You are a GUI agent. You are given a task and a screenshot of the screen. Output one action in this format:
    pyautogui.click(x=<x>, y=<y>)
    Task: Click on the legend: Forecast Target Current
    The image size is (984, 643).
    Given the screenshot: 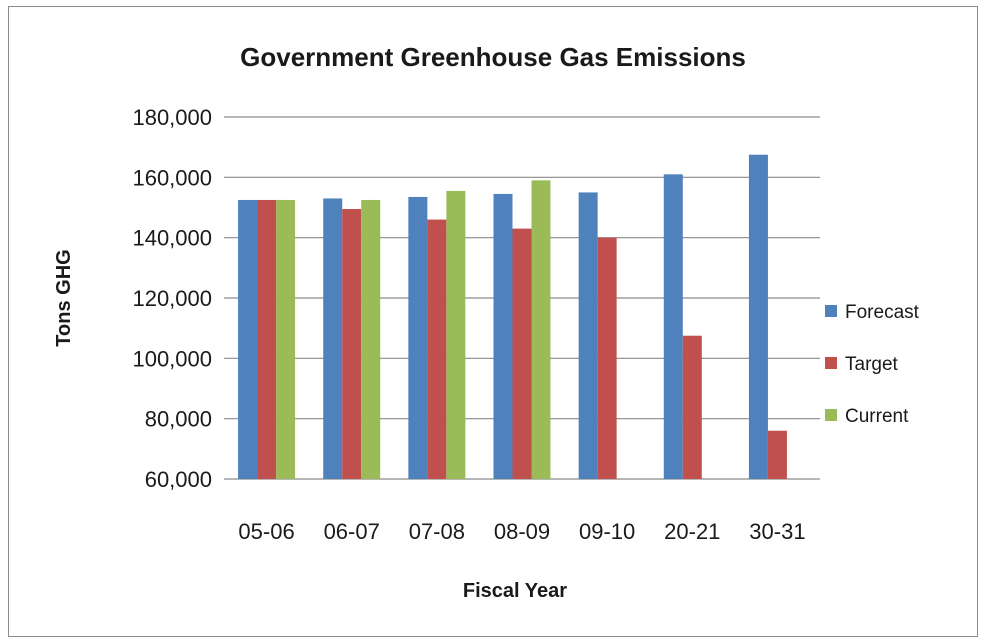 What is the action you would take?
    pyautogui.click(x=872, y=364)
    